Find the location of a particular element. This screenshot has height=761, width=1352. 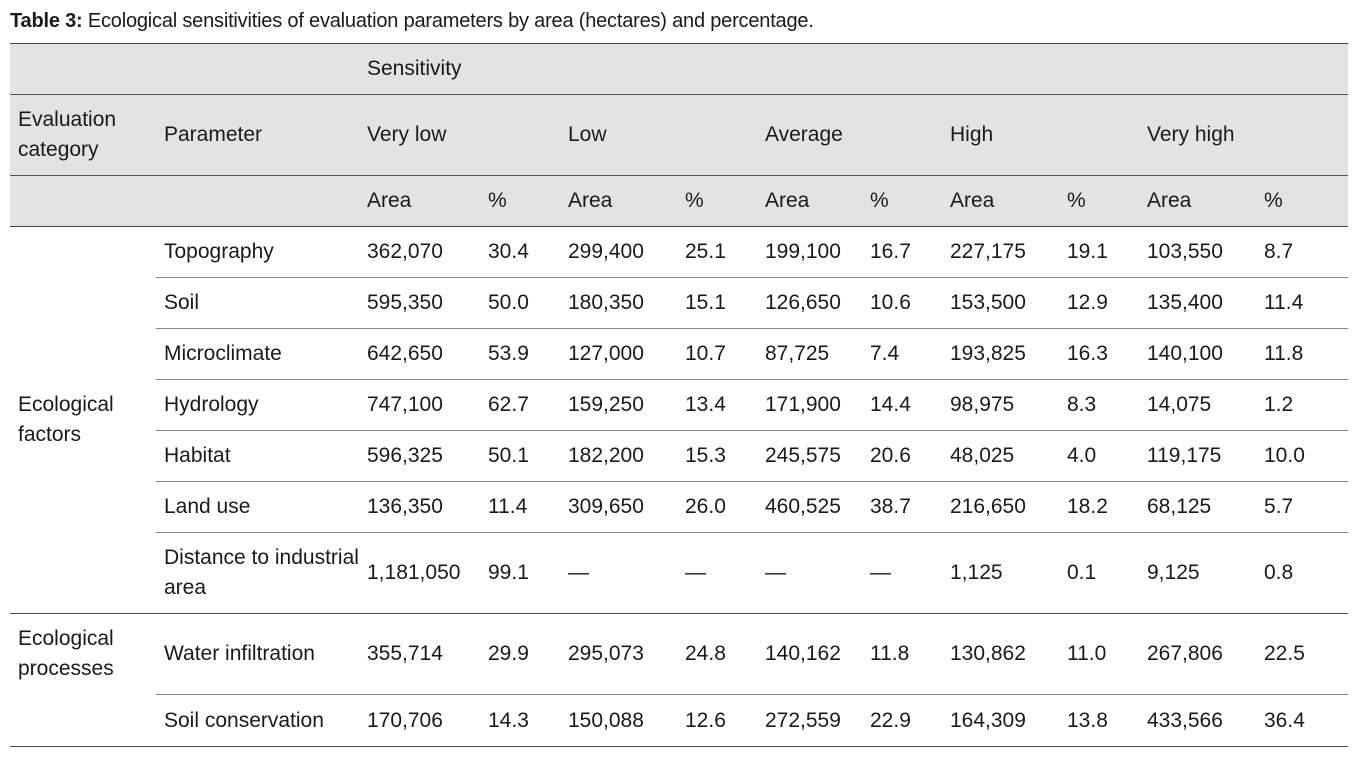

parameter-cell: Topography is located at coordinates (219, 251).